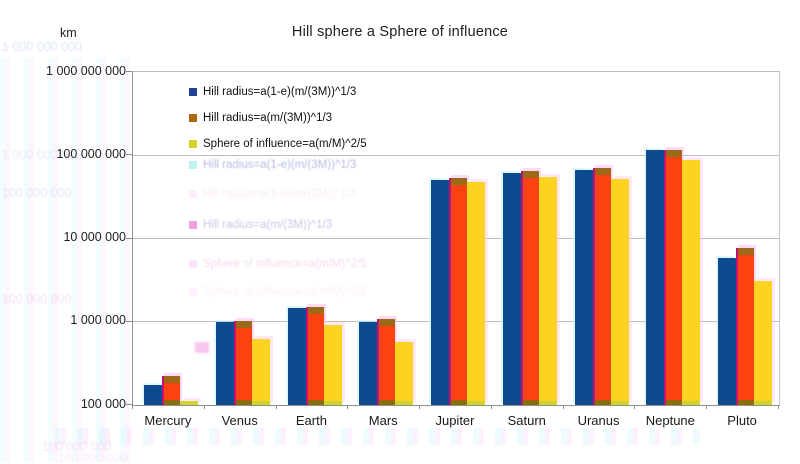 This screenshot has height=464, width=800. I want to click on bar-mars-series3, so click(404, 373).